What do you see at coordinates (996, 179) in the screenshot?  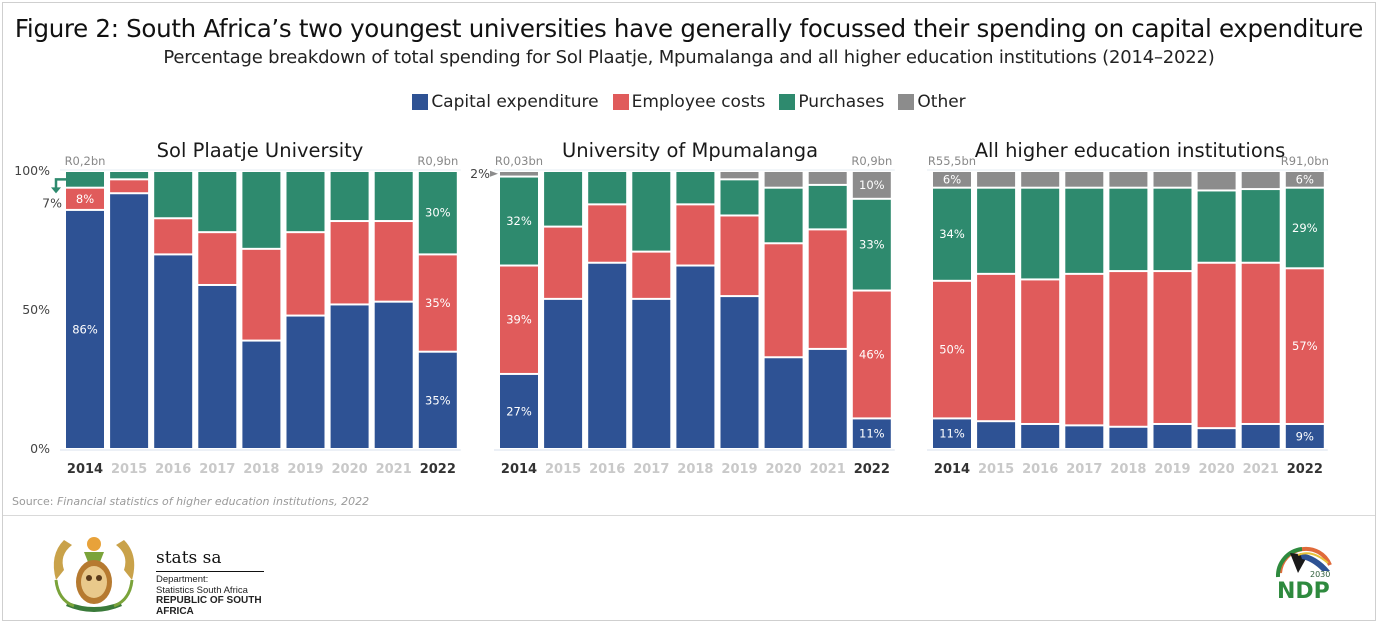 I see `all-higher-education-institutions-bar-2015-other` at bounding box center [996, 179].